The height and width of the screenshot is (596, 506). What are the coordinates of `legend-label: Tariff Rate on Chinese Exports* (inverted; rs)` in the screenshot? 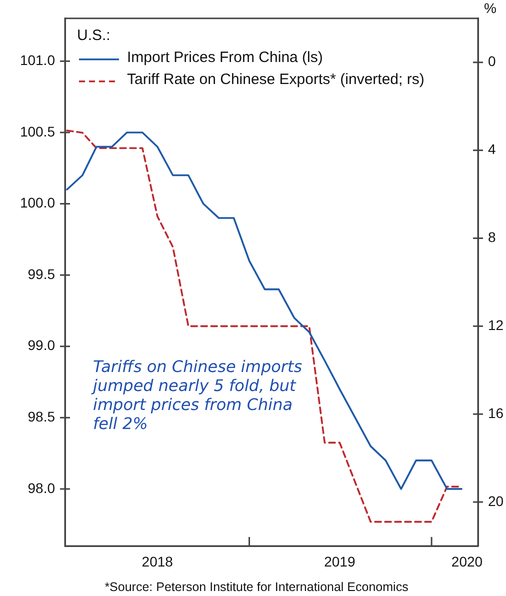 It's located at (275, 79).